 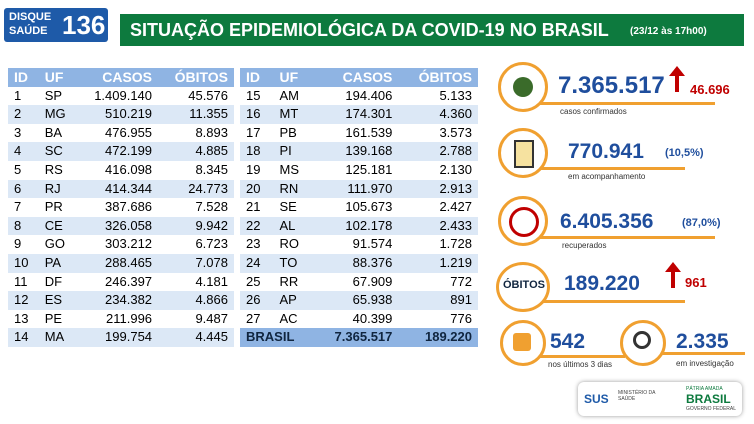 I want to click on cell: 194.406, so click(x=369, y=95).